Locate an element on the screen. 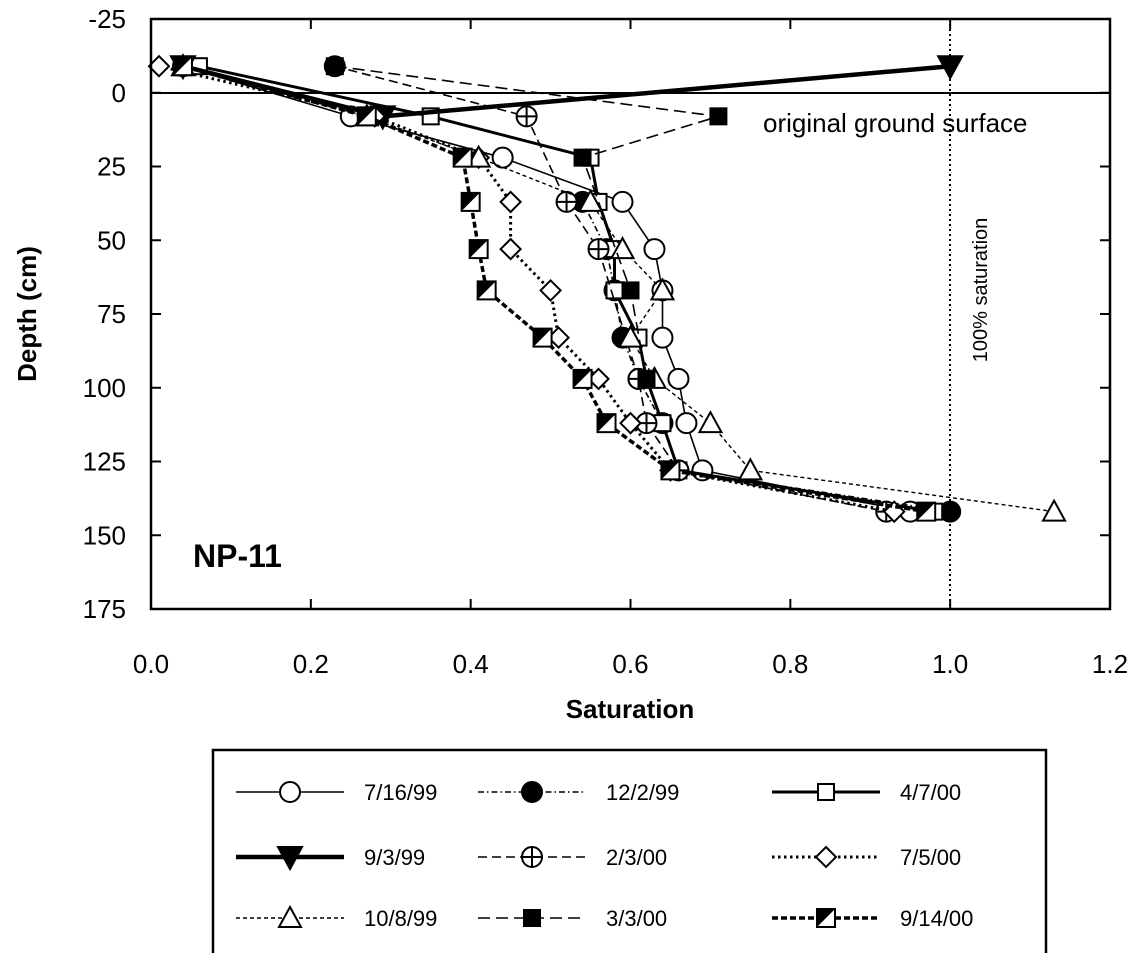  y-tick-label: 125 is located at coordinates (104, 462).